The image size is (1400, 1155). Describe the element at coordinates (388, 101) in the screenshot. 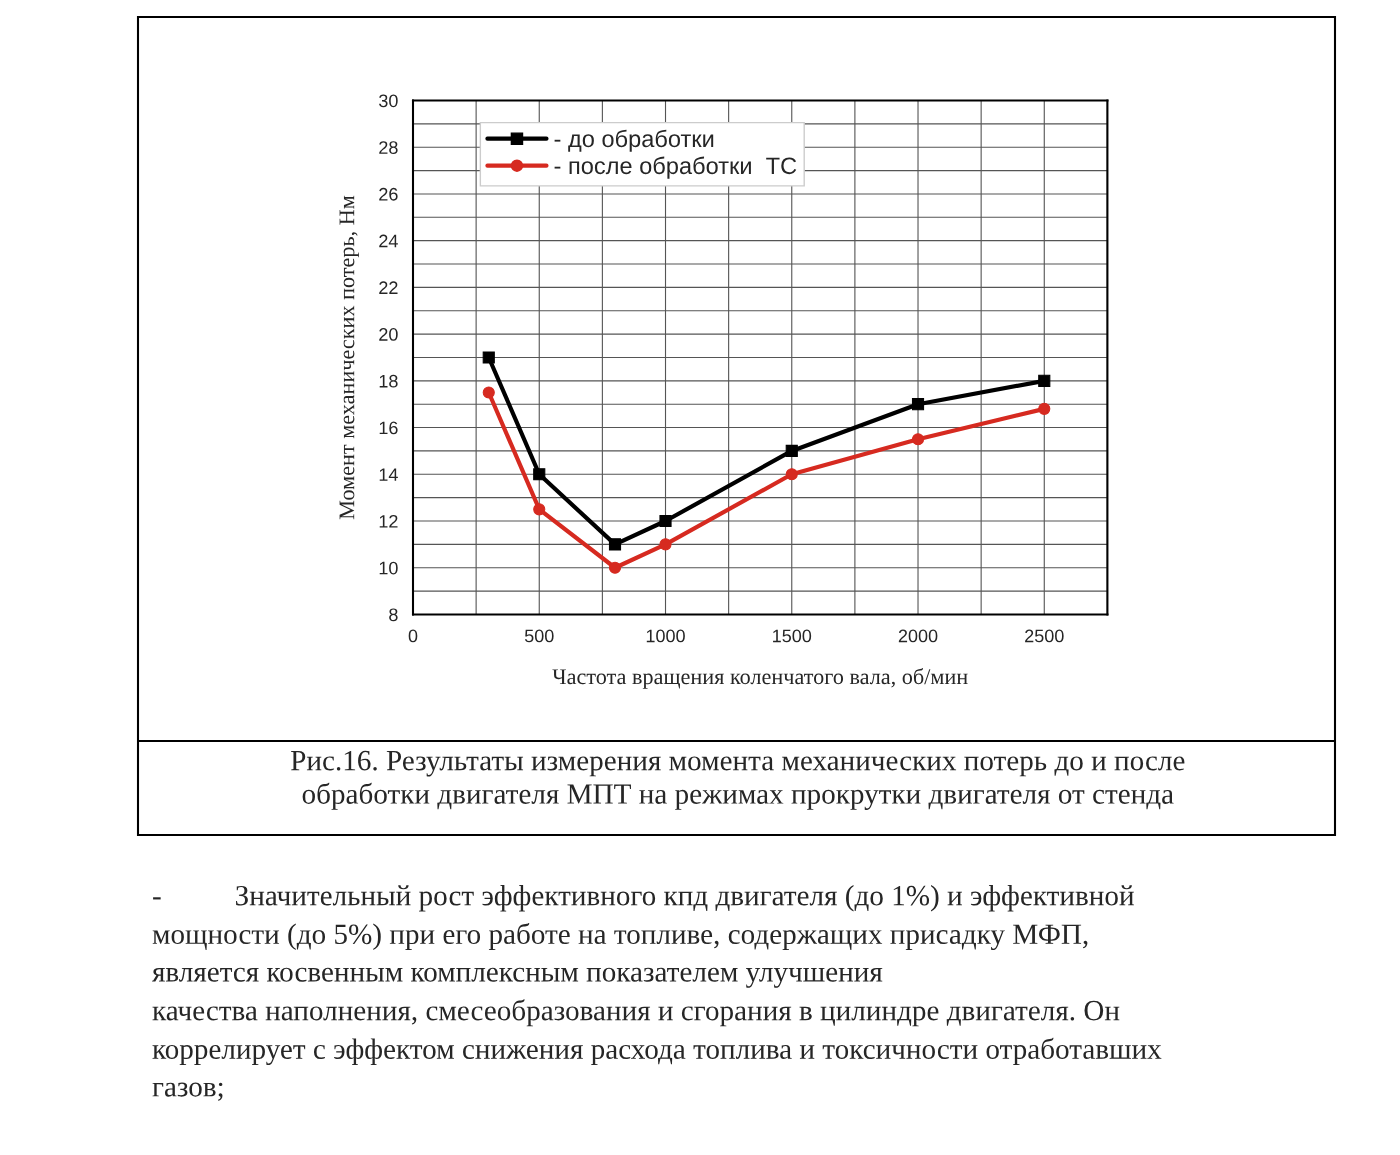

I see `y-tick-label: 30` at that location.